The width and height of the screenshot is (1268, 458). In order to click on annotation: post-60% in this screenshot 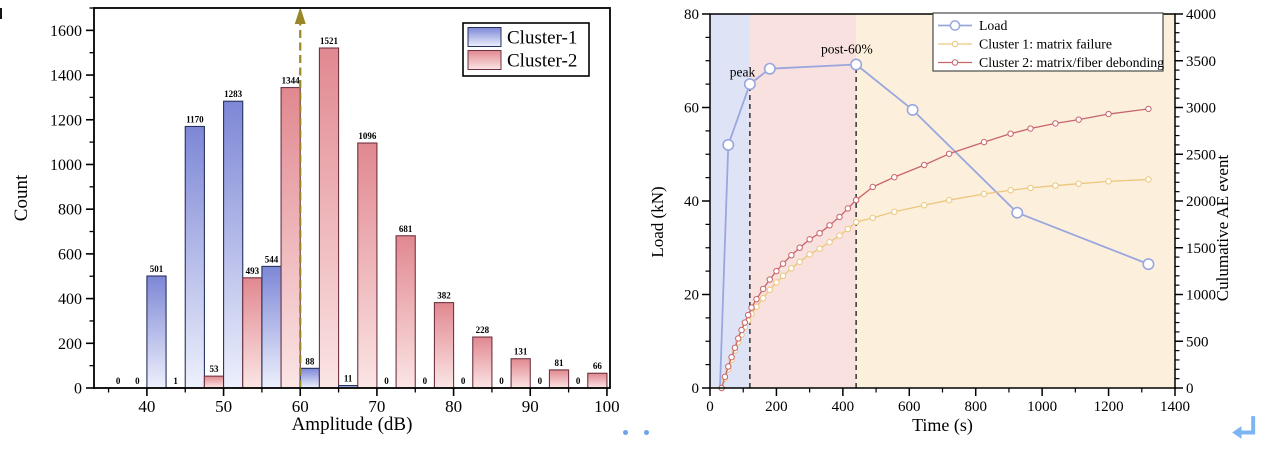, I will do `click(847, 48)`.